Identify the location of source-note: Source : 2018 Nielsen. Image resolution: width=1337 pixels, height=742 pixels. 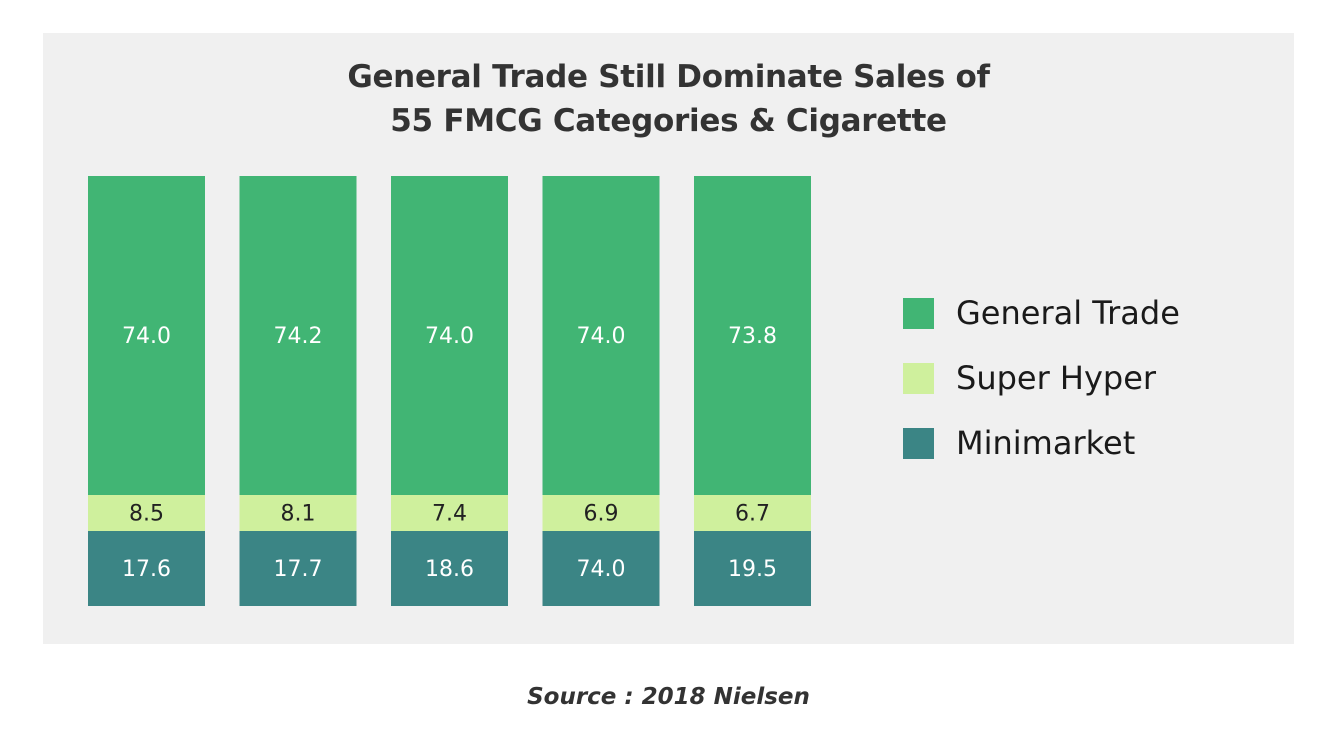
(668, 697).